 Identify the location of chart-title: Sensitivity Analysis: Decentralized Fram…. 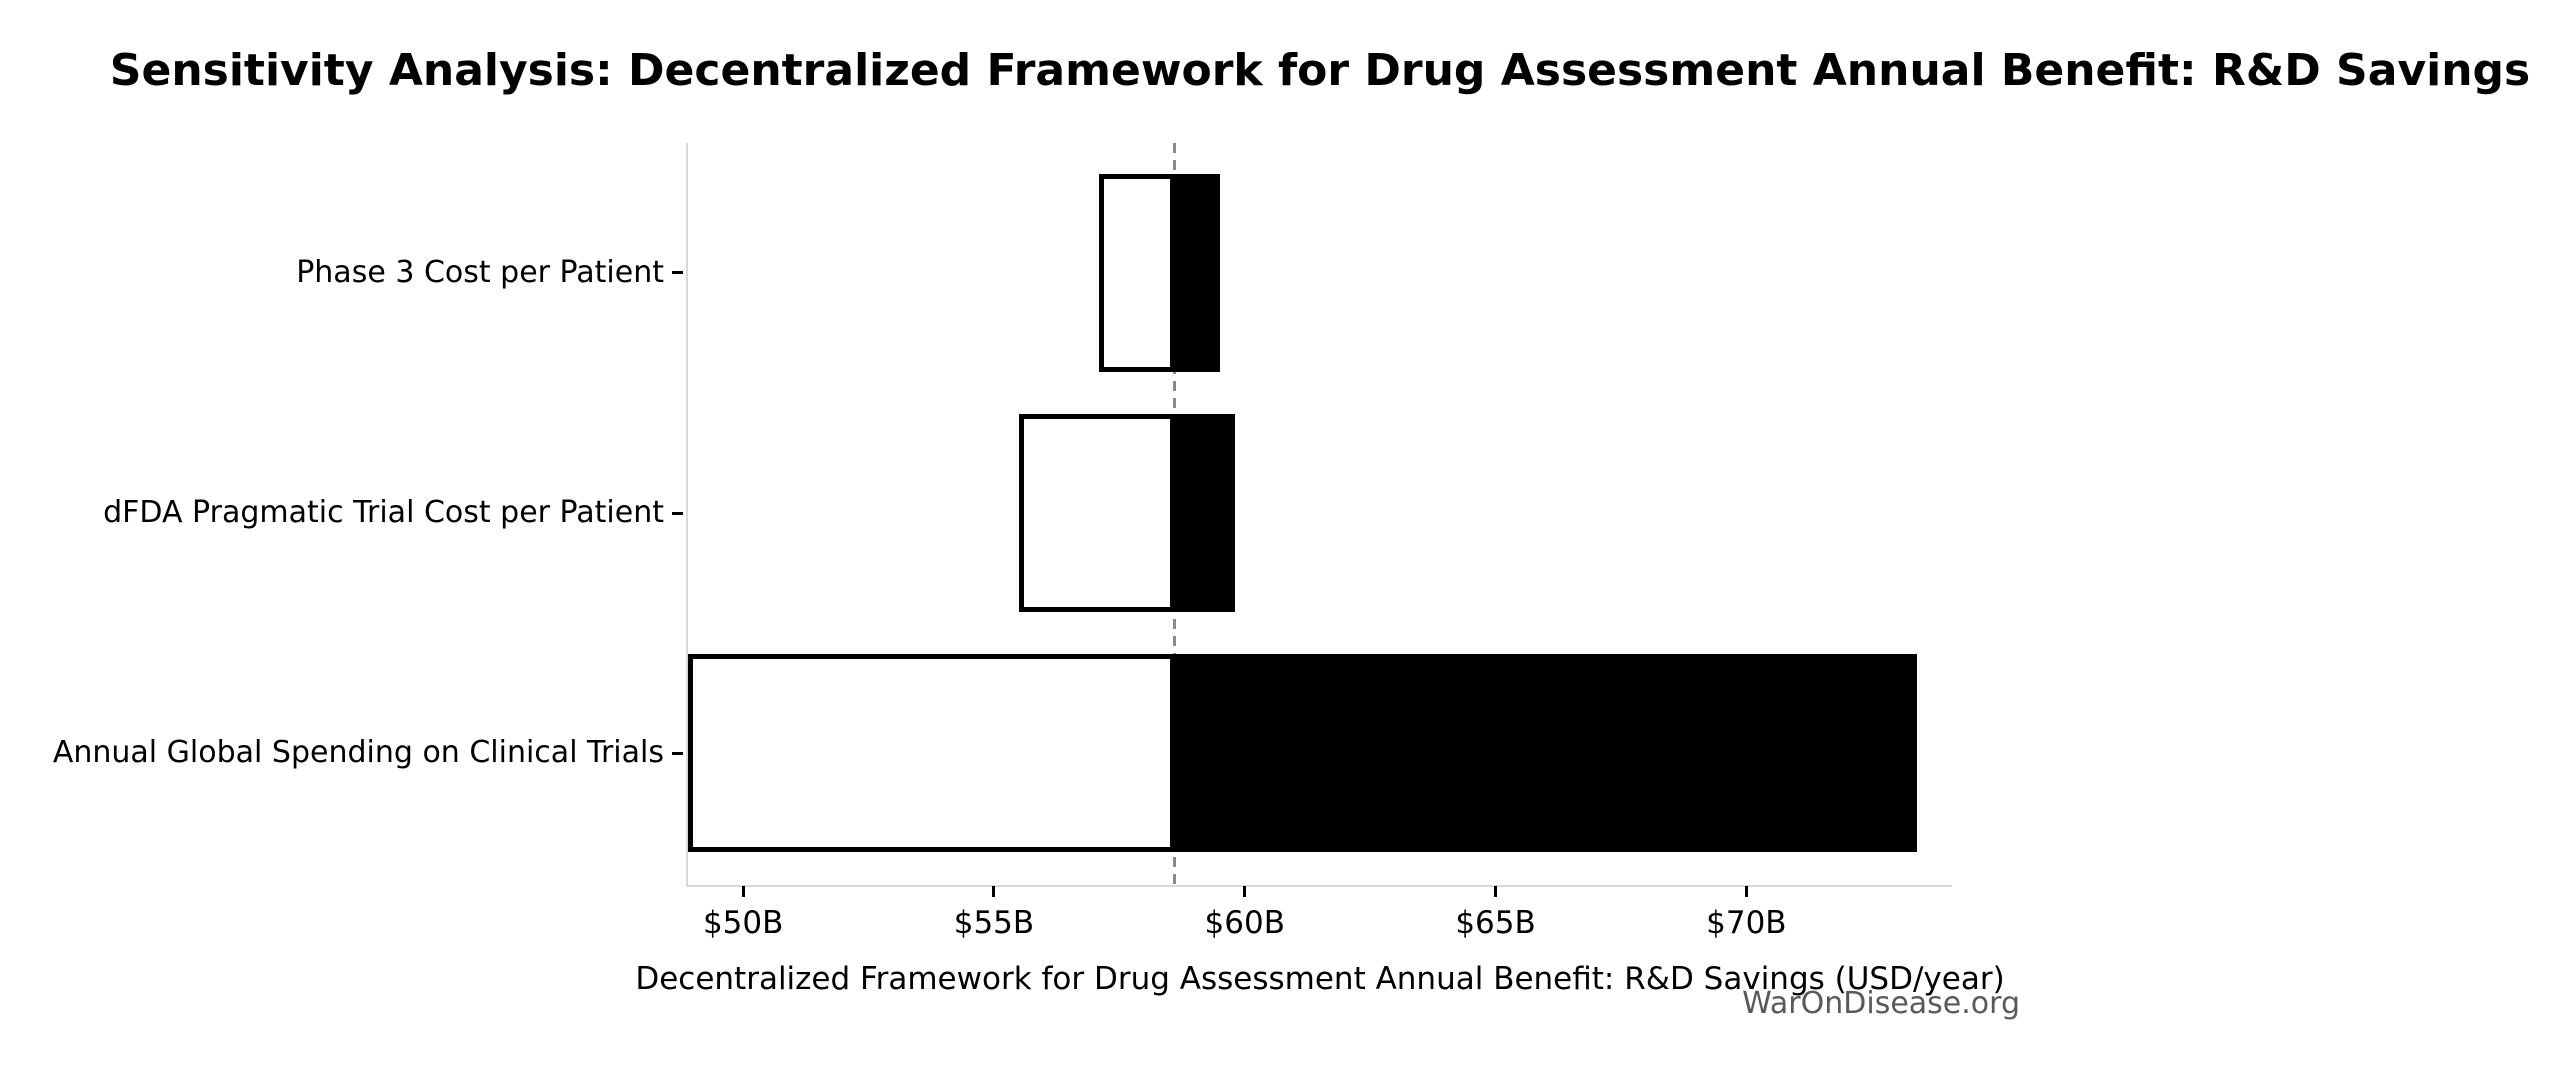
(1320, 70).